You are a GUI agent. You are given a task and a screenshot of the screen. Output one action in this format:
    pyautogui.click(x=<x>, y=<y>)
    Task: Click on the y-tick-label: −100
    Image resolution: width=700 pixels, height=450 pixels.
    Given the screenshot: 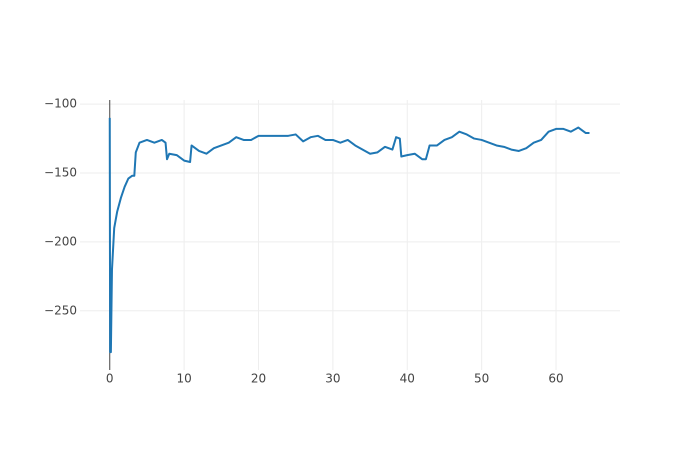 What is the action you would take?
    pyautogui.click(x=60, y=104)
    